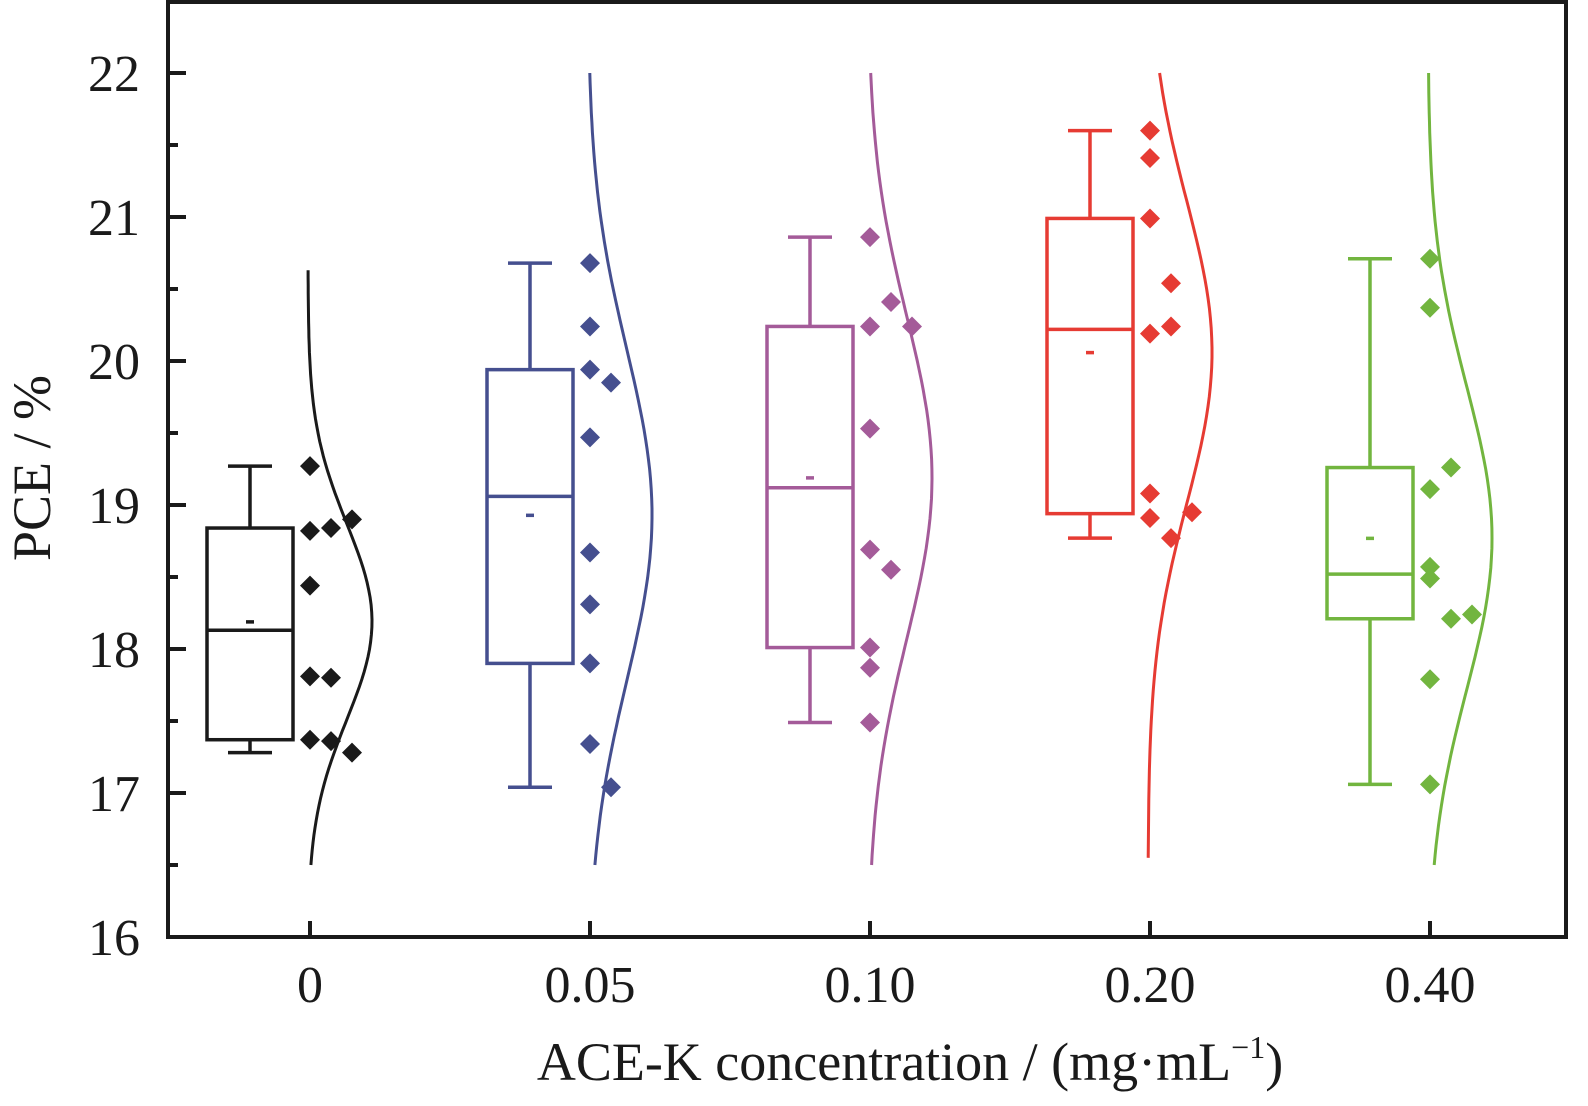 The image size is (1588, 1106). I want to click on y-tick-label: 18, so click(114, 650).